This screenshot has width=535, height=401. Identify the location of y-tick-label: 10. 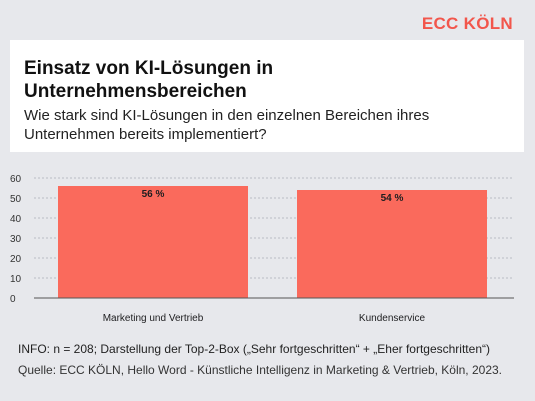
(16, 279).